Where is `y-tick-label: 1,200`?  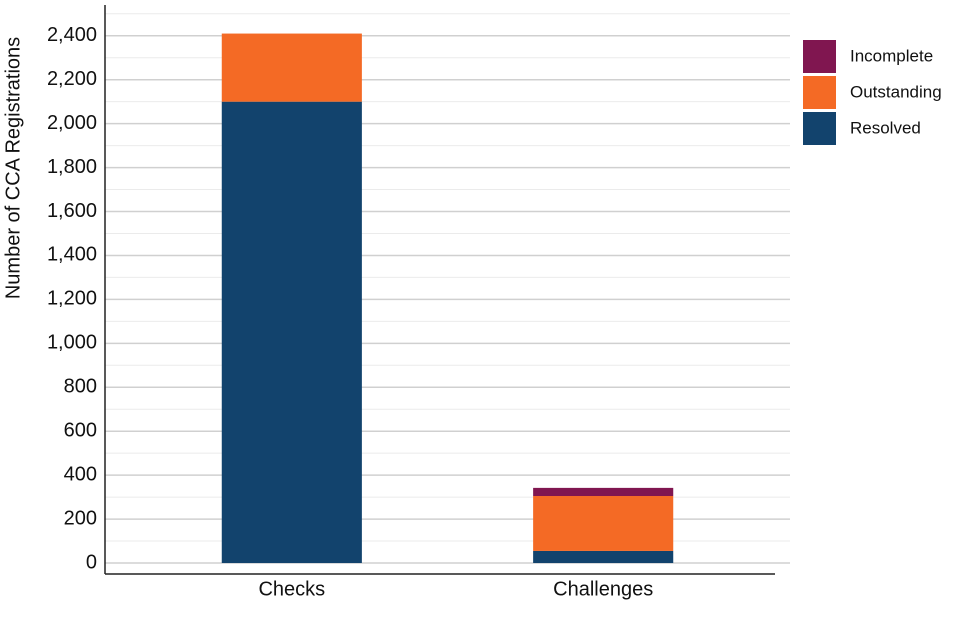 y-tick-label: 1,200 is located at coordinates (72, 299).